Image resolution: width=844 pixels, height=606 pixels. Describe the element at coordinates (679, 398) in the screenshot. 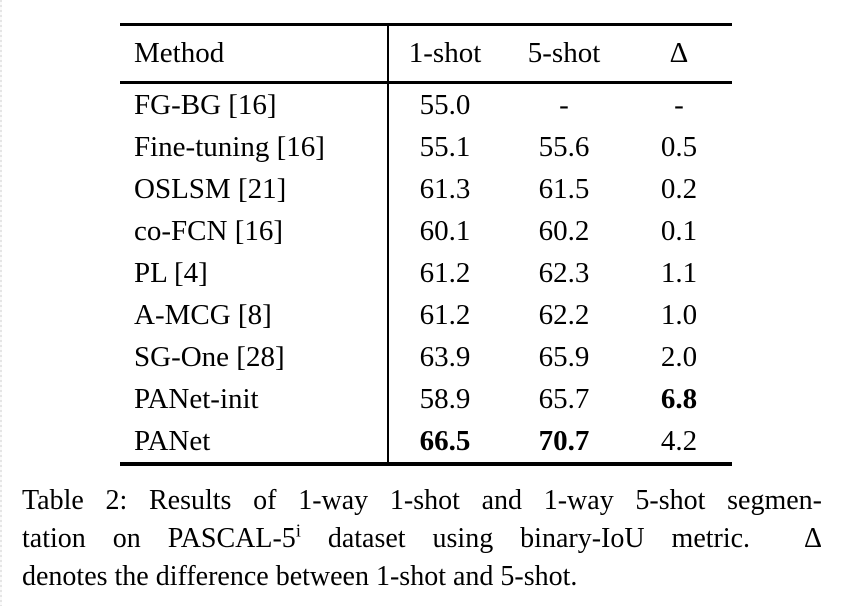

I see `delta-cell: 6.8` at that location.